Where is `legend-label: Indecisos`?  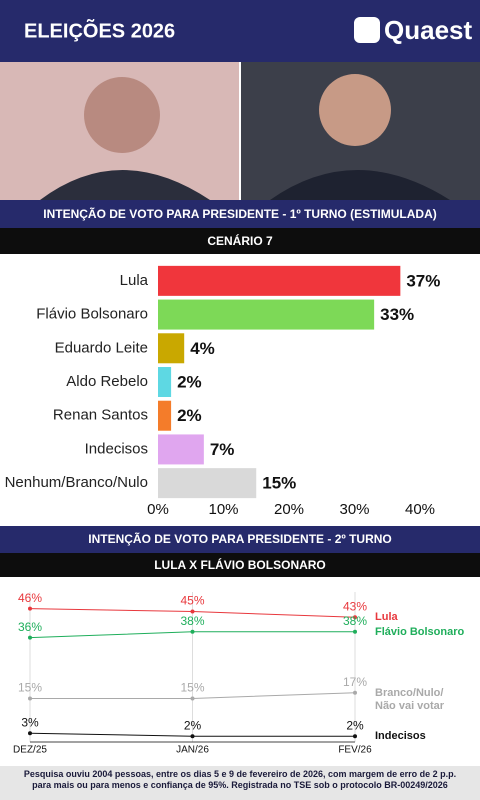 legend-label: Indecisos is located at coordinates (400, 736).